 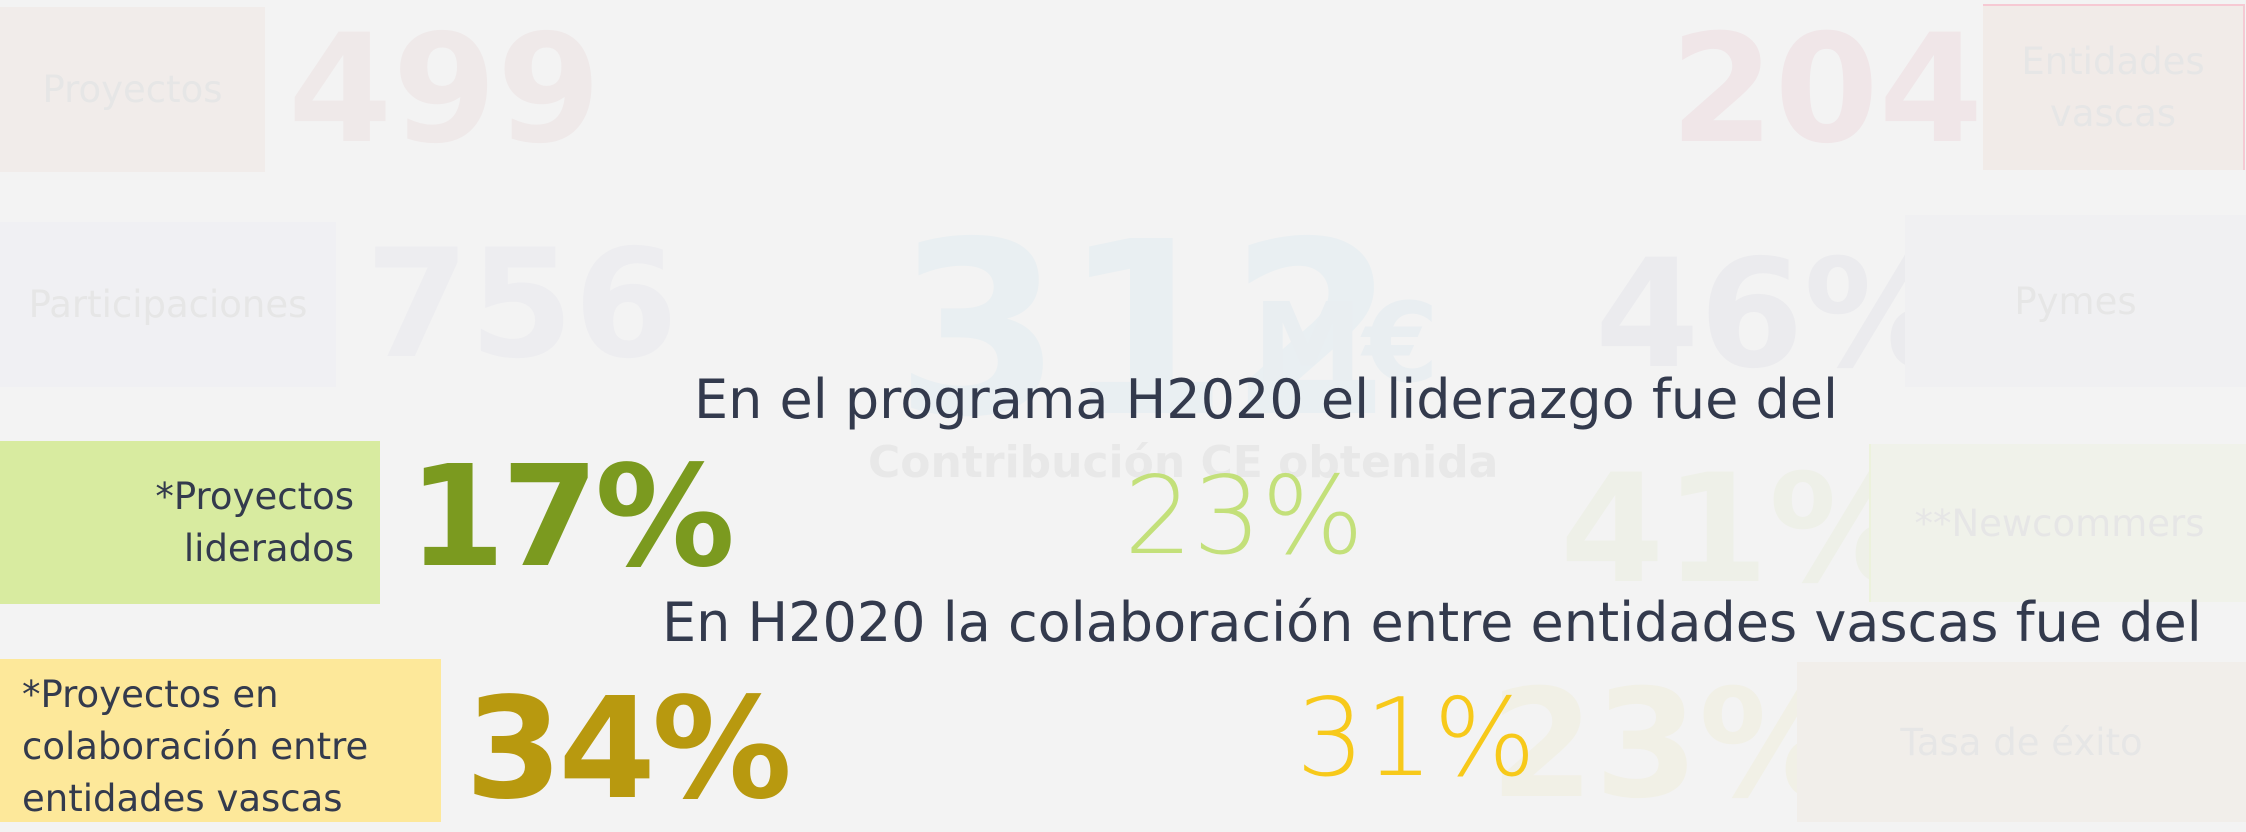 What do you see at coordinates (168, 304) in the screenshot?
I see `tile-label: Participaciones` at bounding box center [168, 304].